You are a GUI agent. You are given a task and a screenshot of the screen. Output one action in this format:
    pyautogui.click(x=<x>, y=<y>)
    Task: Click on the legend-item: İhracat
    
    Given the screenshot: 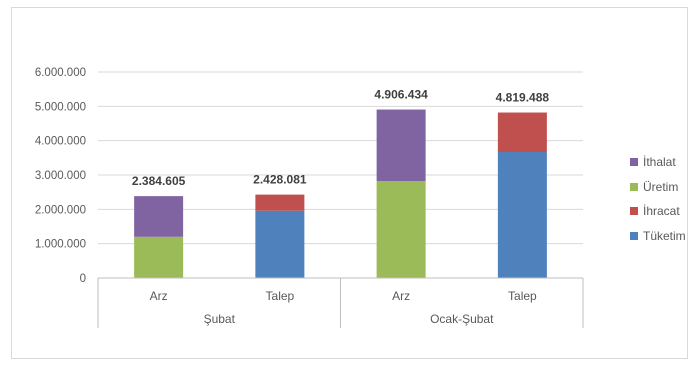 What is the action you would take?
    pyautogui.click(x=662, y=211)
    